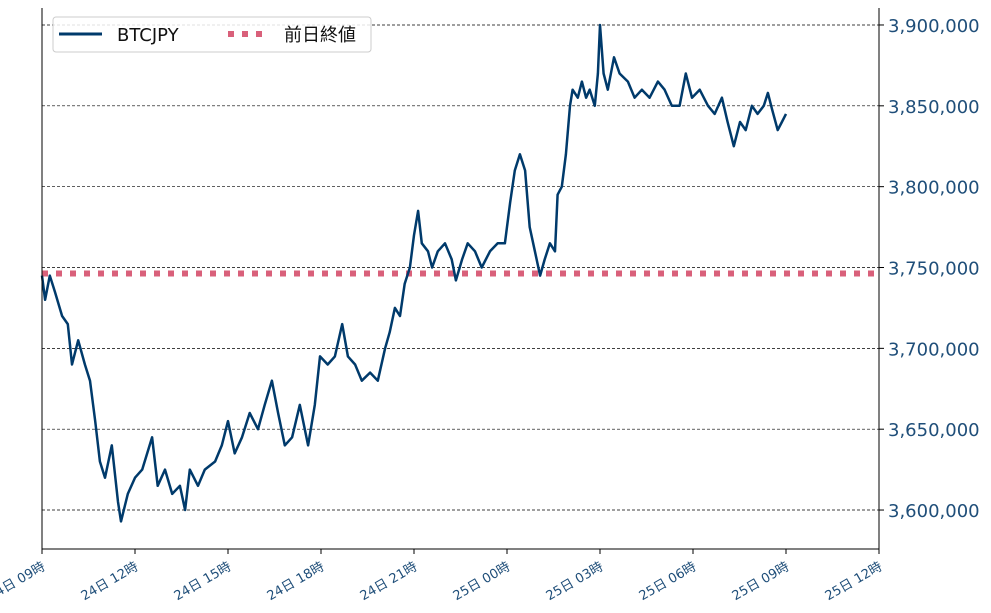 The height and width of the screenshot is (613, 991). I want to click on x-tick-label: 24日 18時, so click(296, 581).